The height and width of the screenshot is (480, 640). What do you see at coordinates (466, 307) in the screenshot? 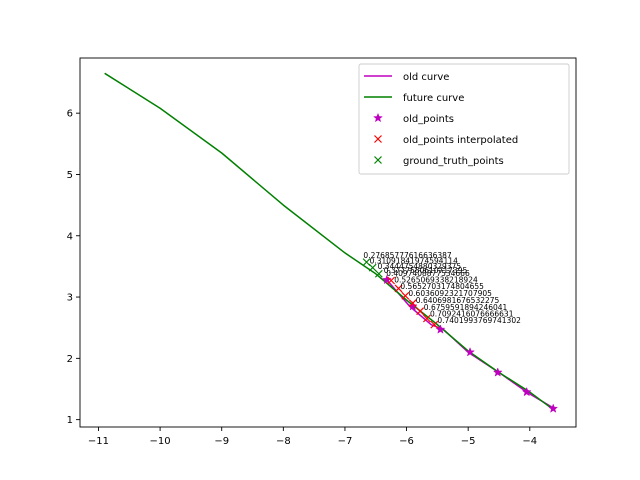
I see `point-annotation: 0.6759591894246041` at bounding box center [466, 307].